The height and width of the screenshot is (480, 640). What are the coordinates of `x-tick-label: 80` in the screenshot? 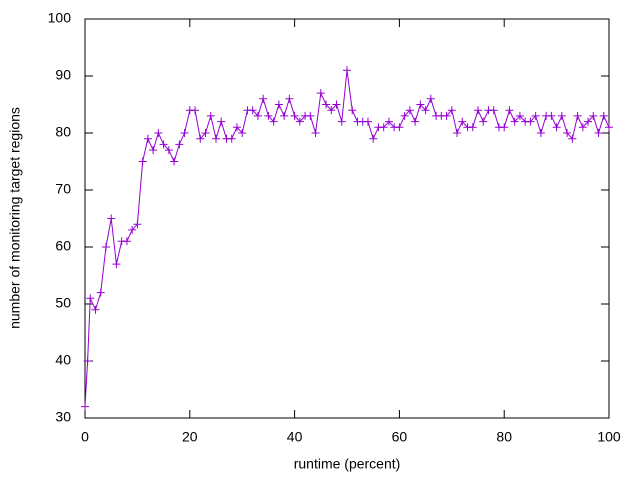 It's located at (504, 437).